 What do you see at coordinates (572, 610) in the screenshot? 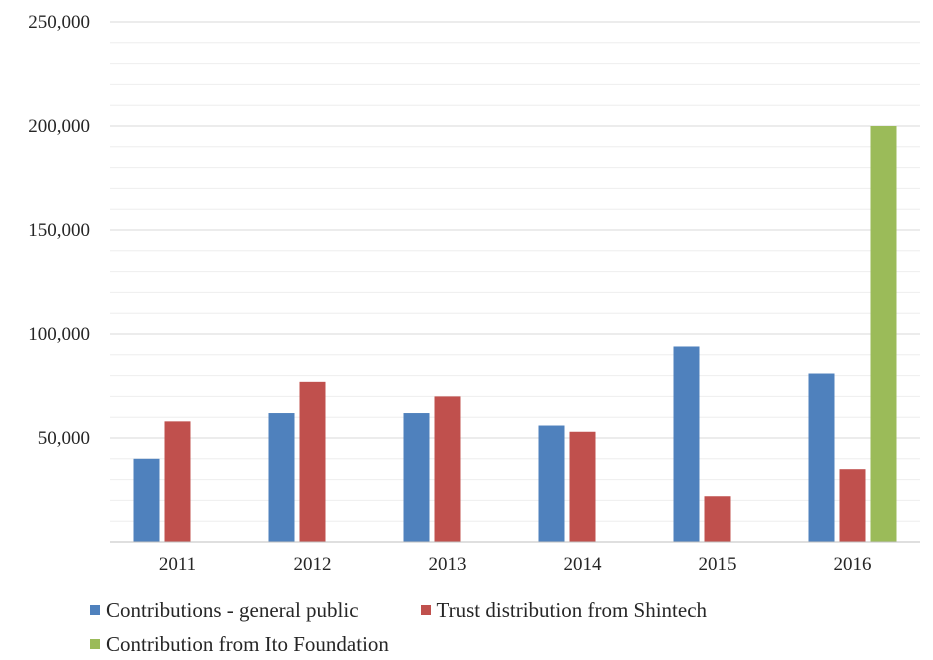
I see `legend-label: Trust distribution from Shintech` at bounding box center [572, 610].